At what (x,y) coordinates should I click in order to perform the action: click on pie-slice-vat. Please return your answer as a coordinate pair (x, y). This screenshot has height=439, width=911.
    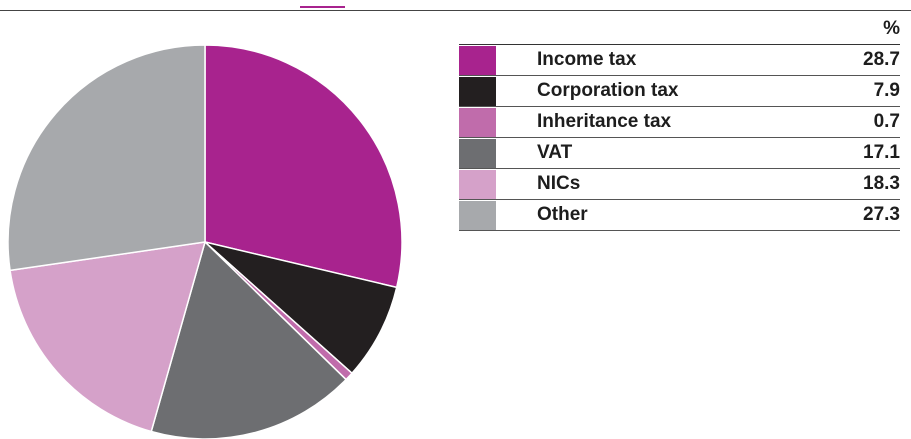
    Looking at the image, I should click on (249, 339).